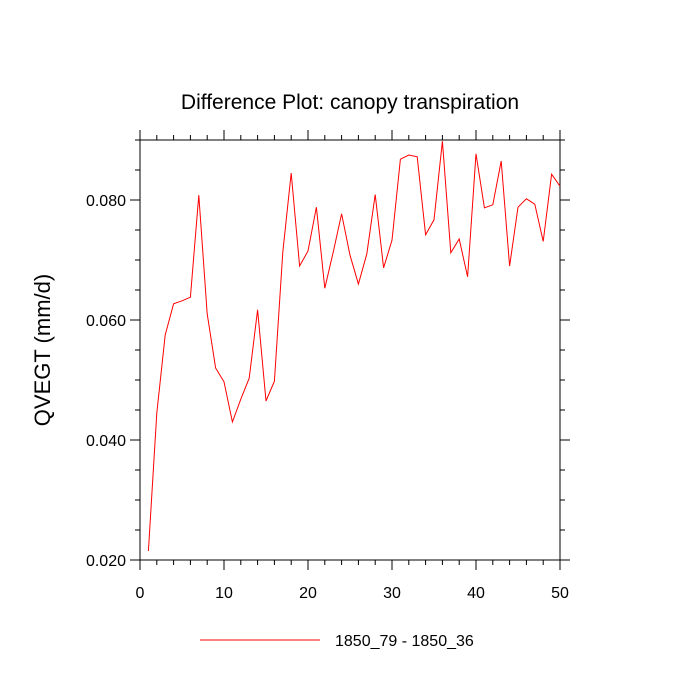  Describe the element at coordinates (106, 561) in the screenshot. I see `y-tick-label: 0.020` at that location.